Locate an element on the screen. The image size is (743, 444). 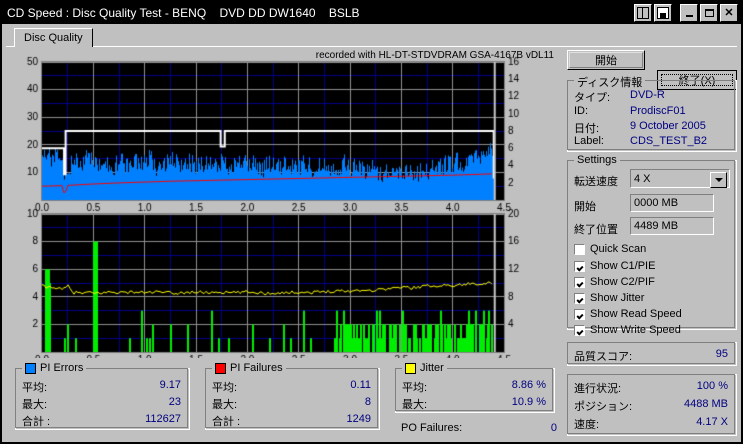
checkbox-label: Show Jitter is located at coordinates (617, 298).